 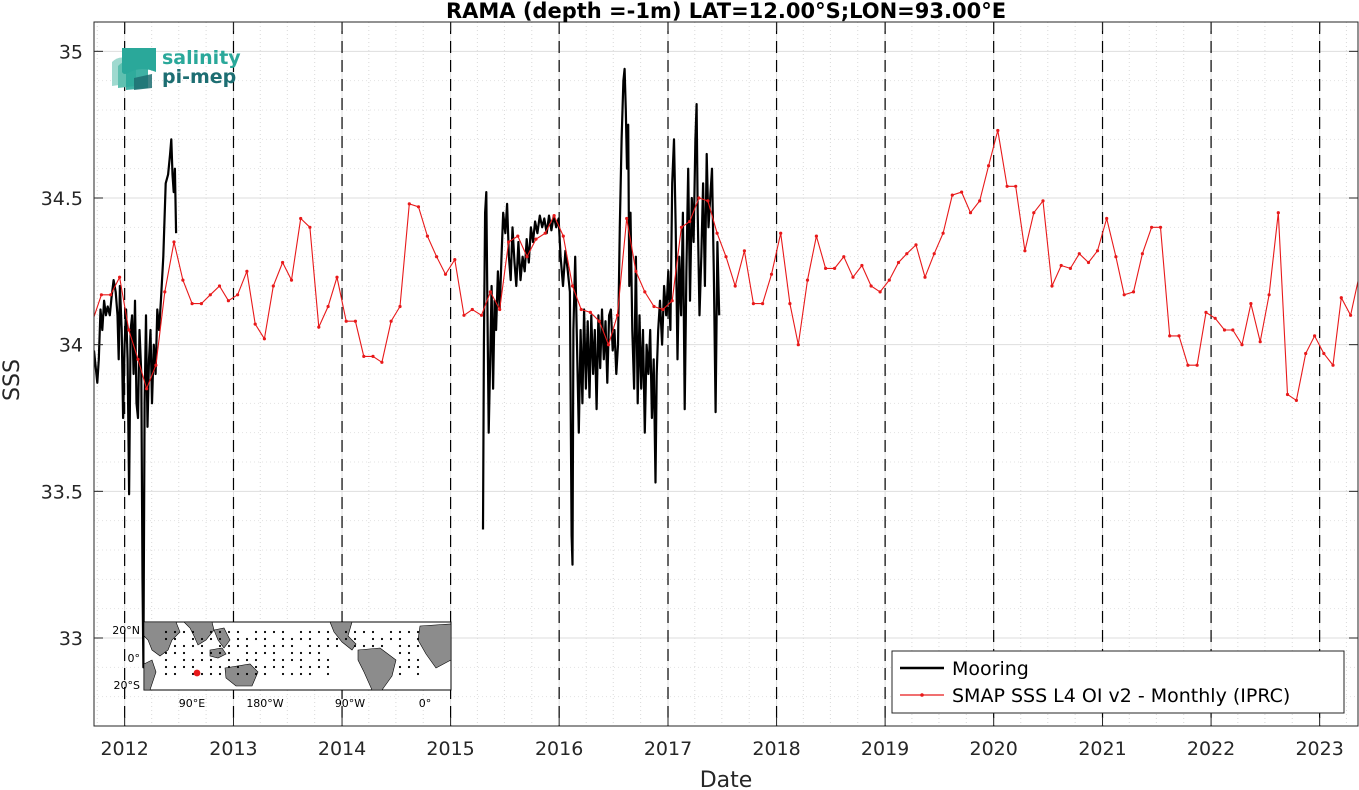 What do you see at coordinates (192, 703) in the screenshot?
I see `inset-lon-label: 90°E` at bounding box center [192, 703].